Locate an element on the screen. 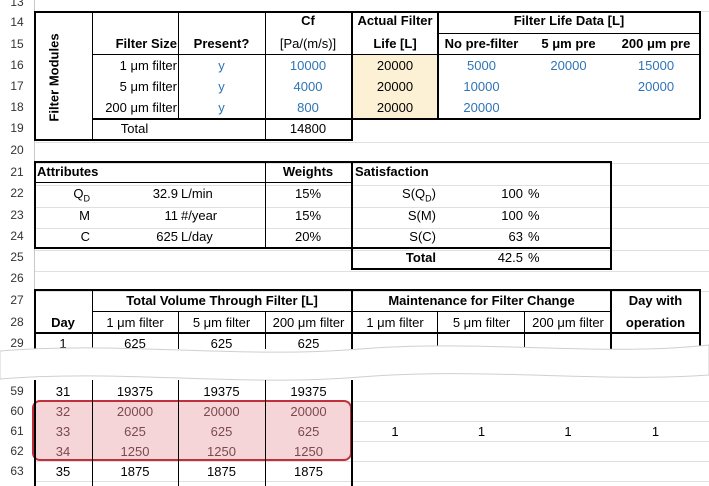  row-number: 23 is located at coordinates (17, 215).